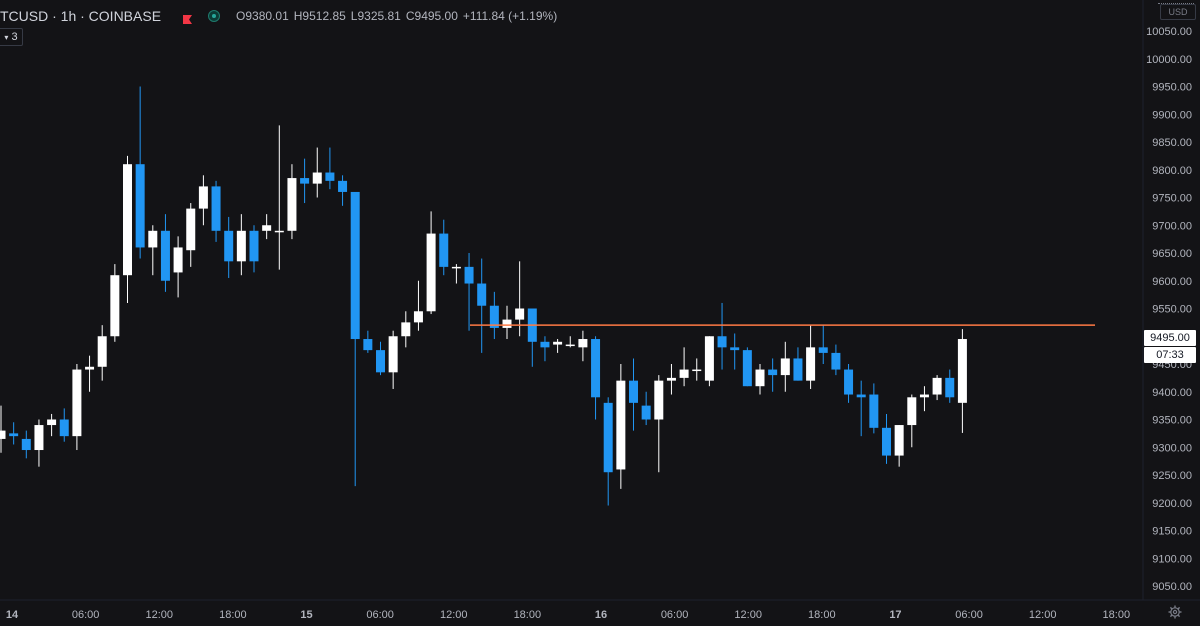 This screenshot has width=1200, height=626. What do you see at coordinates (1175, 612) in the screenshot?
I see `gear-icon` at bounding box center [1175, 612].